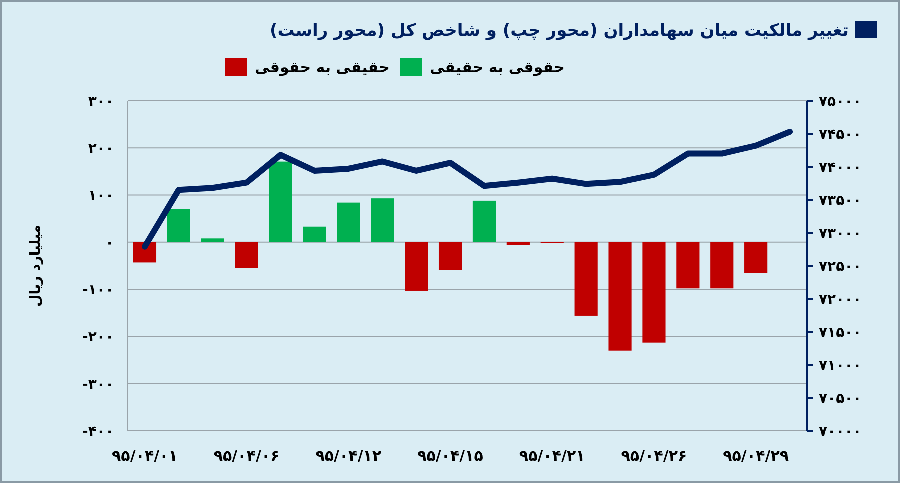 The height and width of the screenshot is (483, 900). What do you see at coordinates (451, 456) in the screenshot?
I see `x-tick-label: ۹۵/۰۴/۱۵` at bounding box center [451, 456].